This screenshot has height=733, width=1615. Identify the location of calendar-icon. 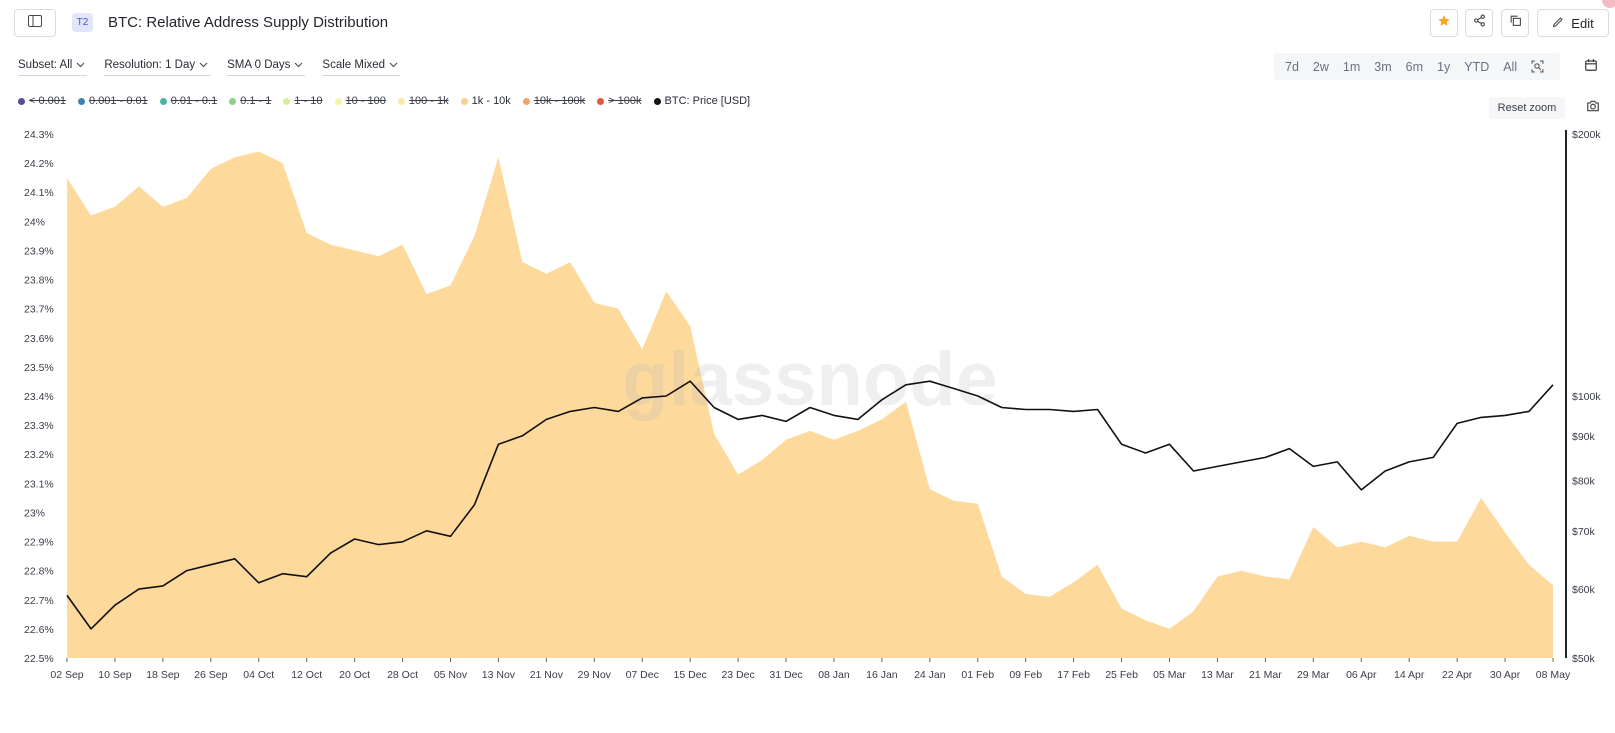
(1591, 67).